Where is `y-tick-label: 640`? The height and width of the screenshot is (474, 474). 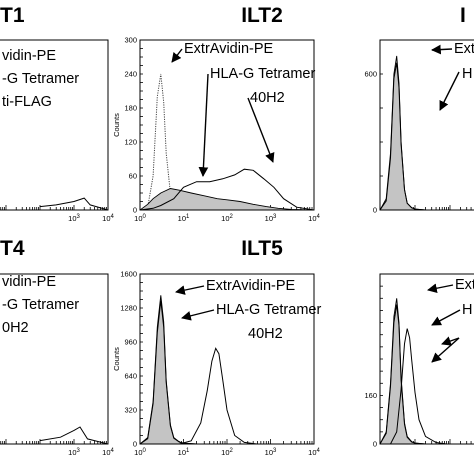 y-tick-label: 640 is located at coordinates (130, 376).